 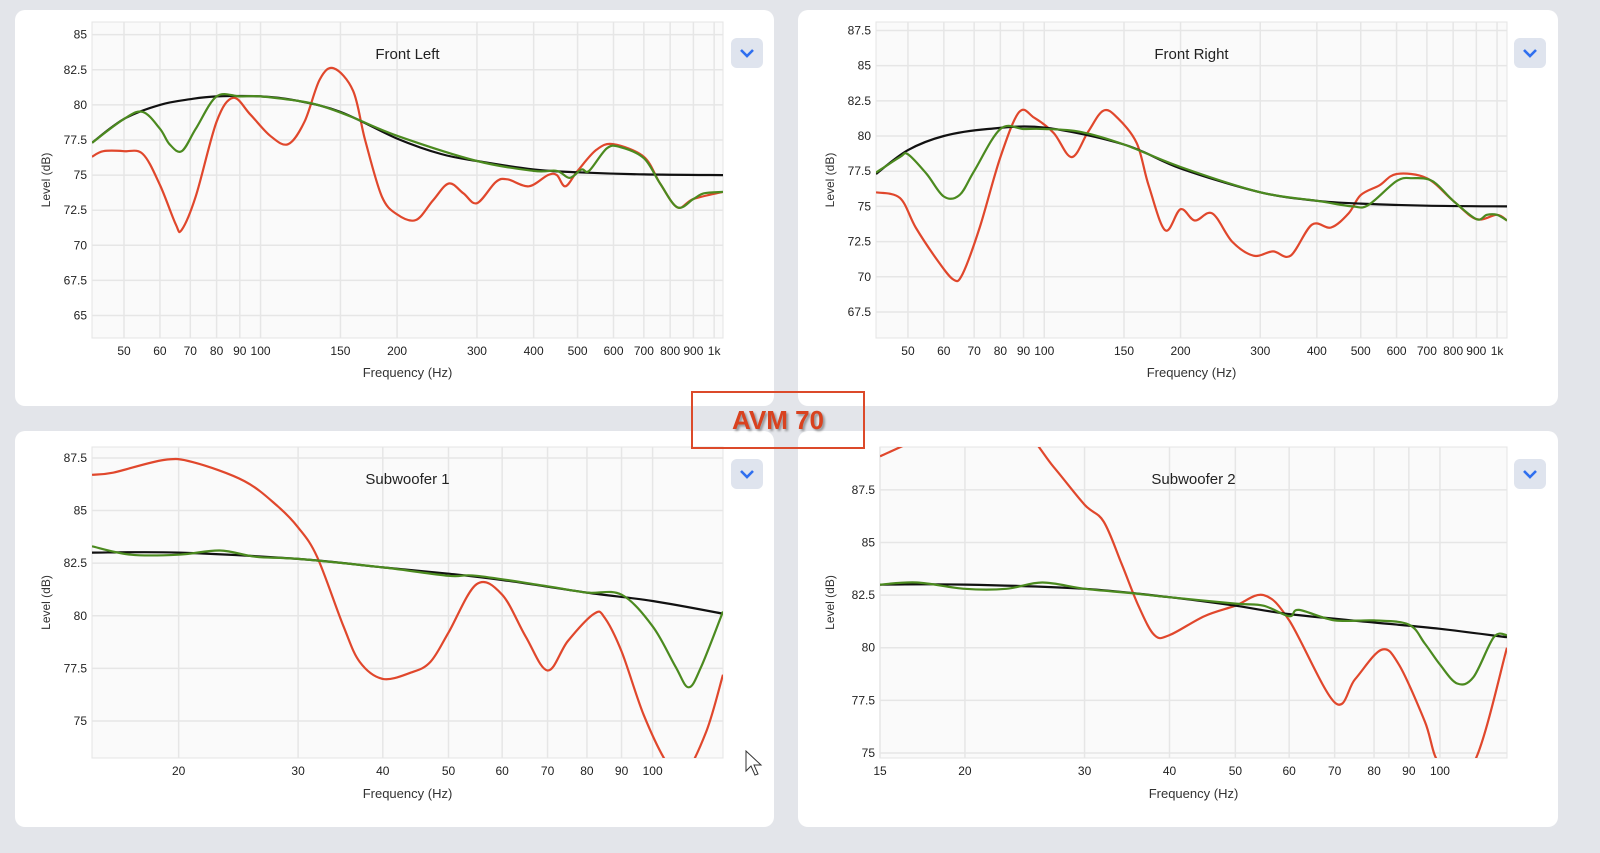 I want to click on x-tick-label: 15, so click(x=880, y=771).